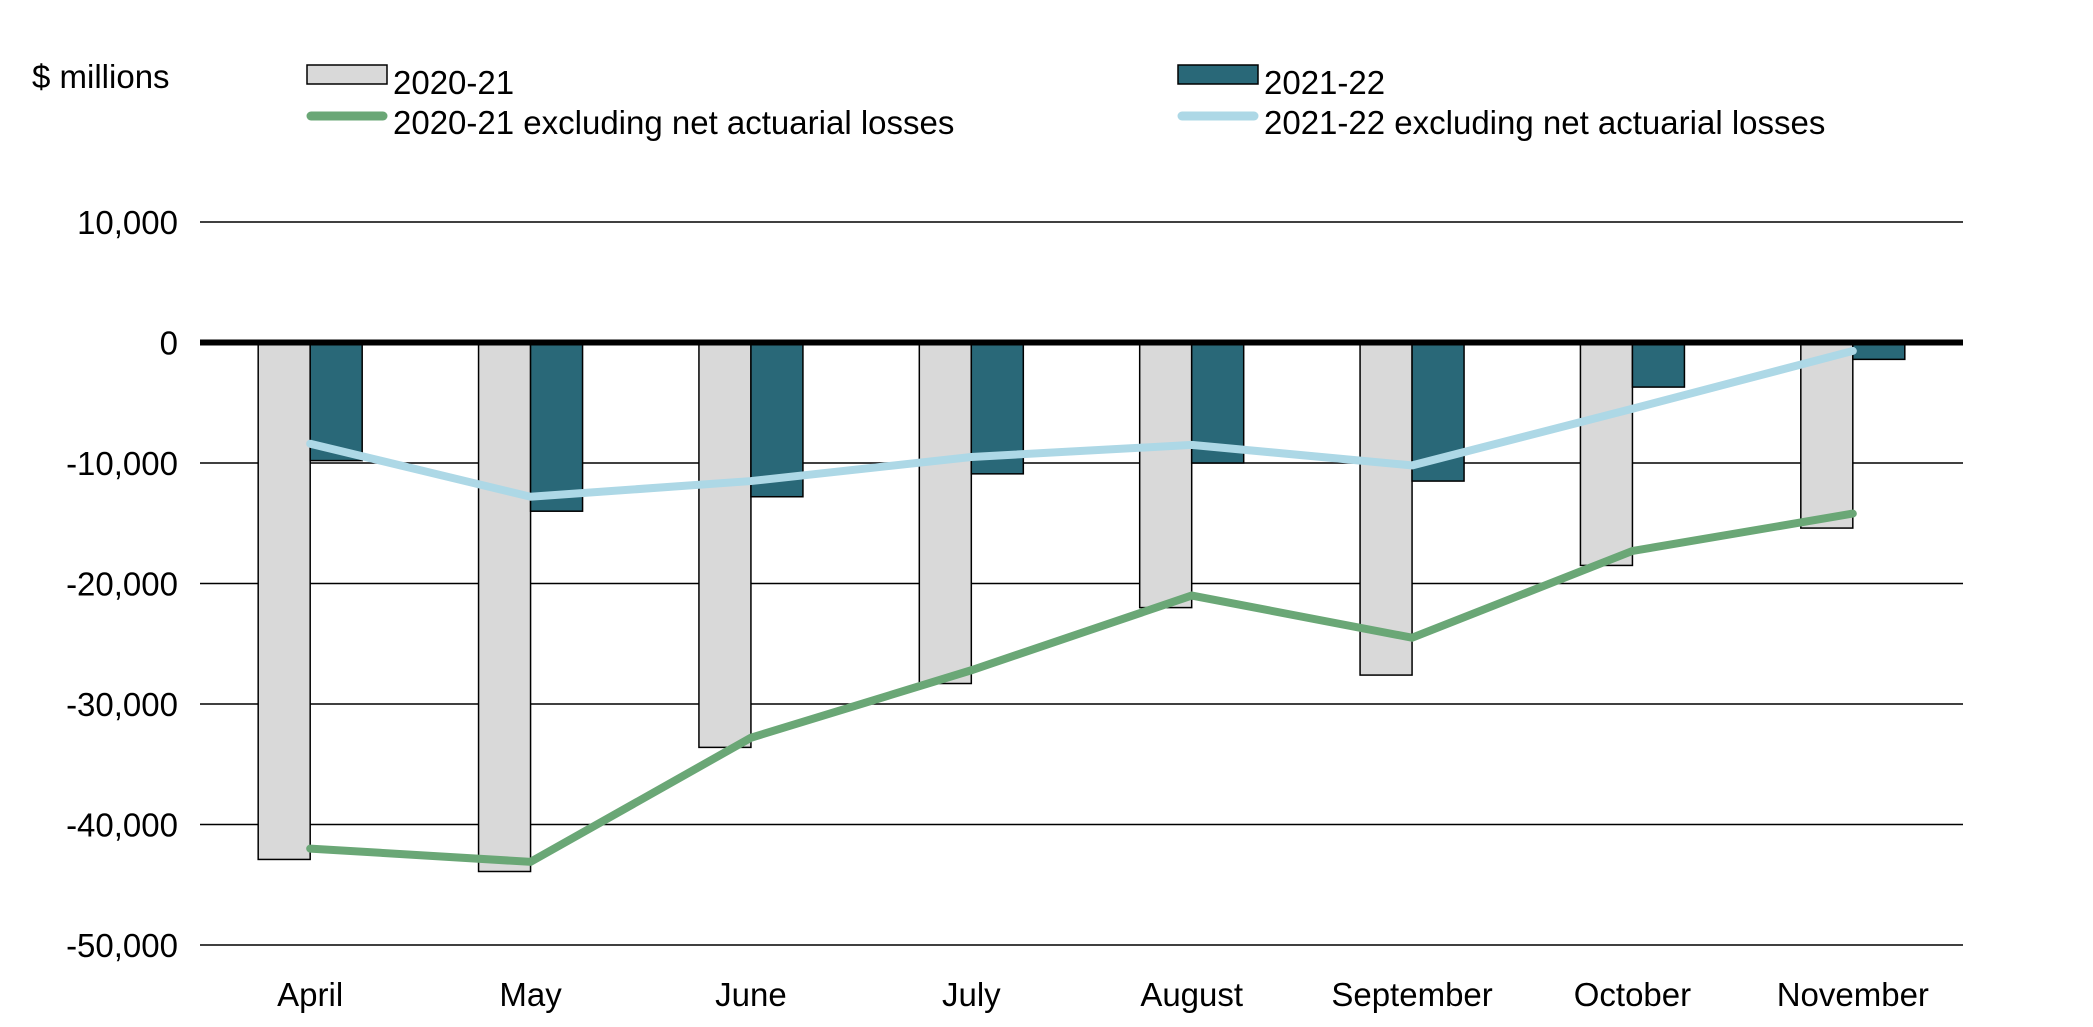 This screenshot has height=1027, width=2093. I want to click on y-tick-label: -20,000, so click(122, 584).